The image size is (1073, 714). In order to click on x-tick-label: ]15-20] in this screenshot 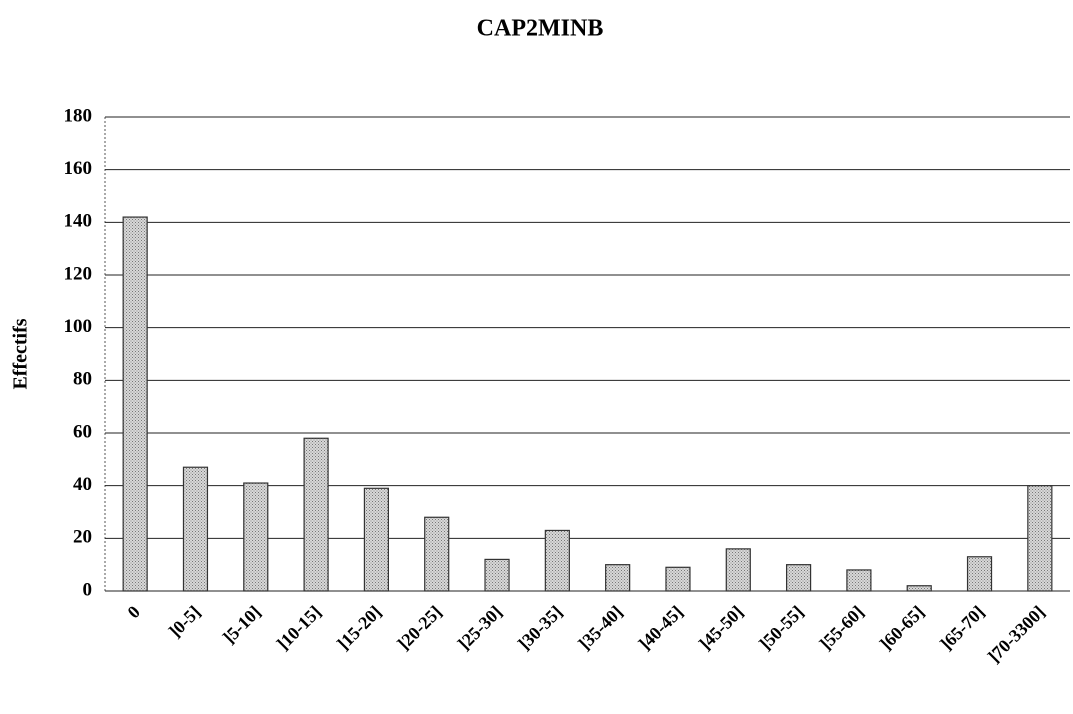, I will do `click(359, 628)`.